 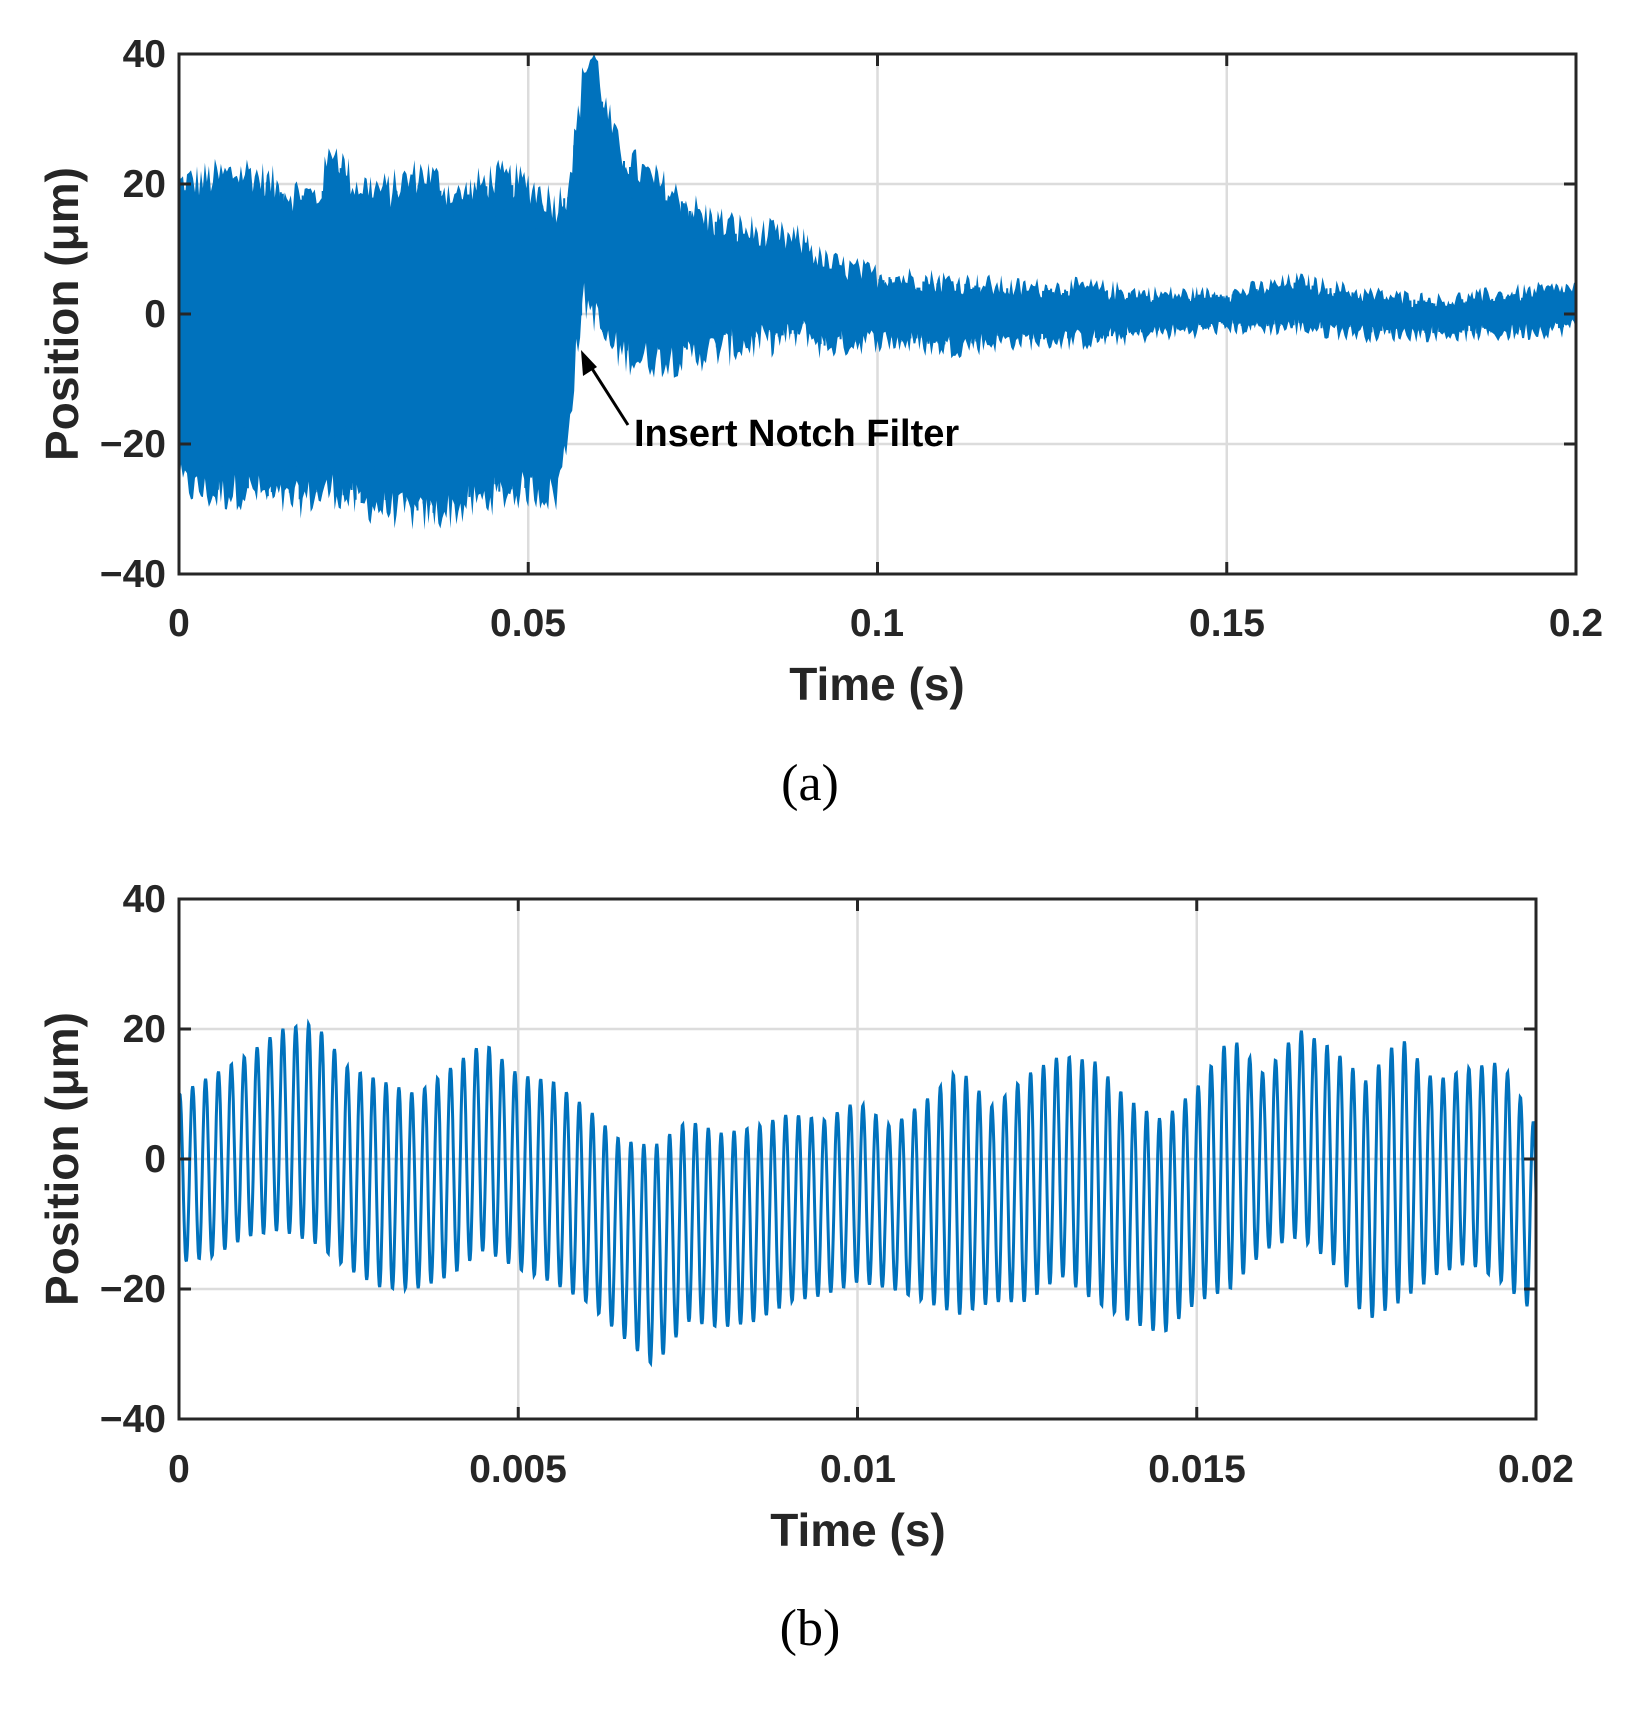 I want to click on panel-b-xtick-3: 0.015, so click(x=1197, y=1469).